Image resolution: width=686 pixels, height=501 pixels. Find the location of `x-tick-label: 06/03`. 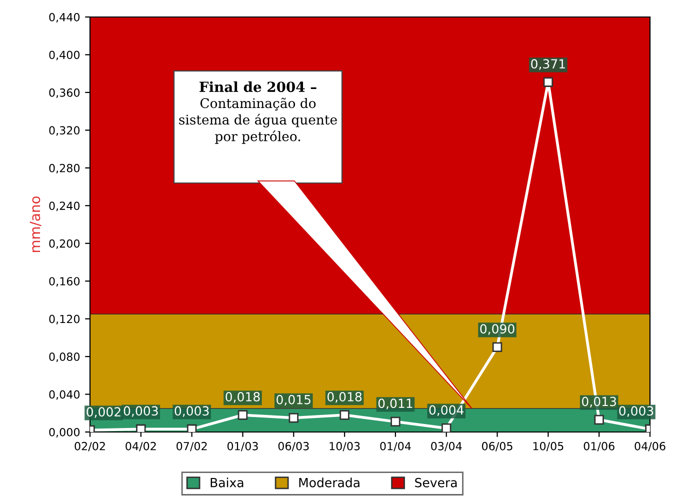

x-tick-label: 06/03 is located at coordinates (293, 447).